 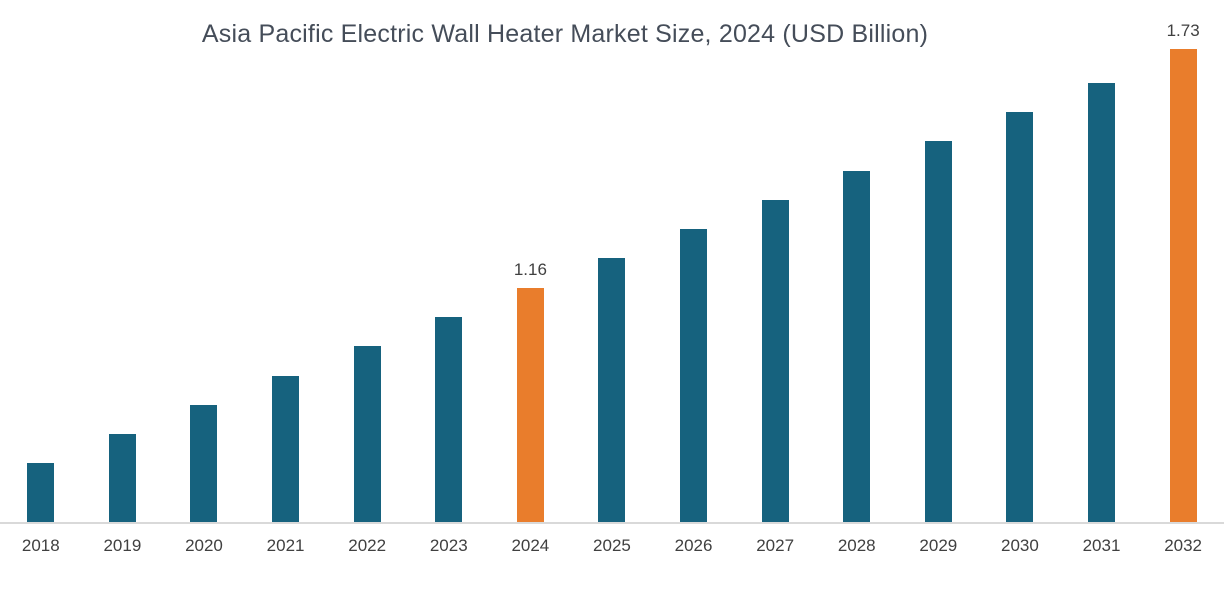 What do you see at coordinates (286, 449) in the screenshot?
I see `bar-2021` at bounding box center [286, 449].